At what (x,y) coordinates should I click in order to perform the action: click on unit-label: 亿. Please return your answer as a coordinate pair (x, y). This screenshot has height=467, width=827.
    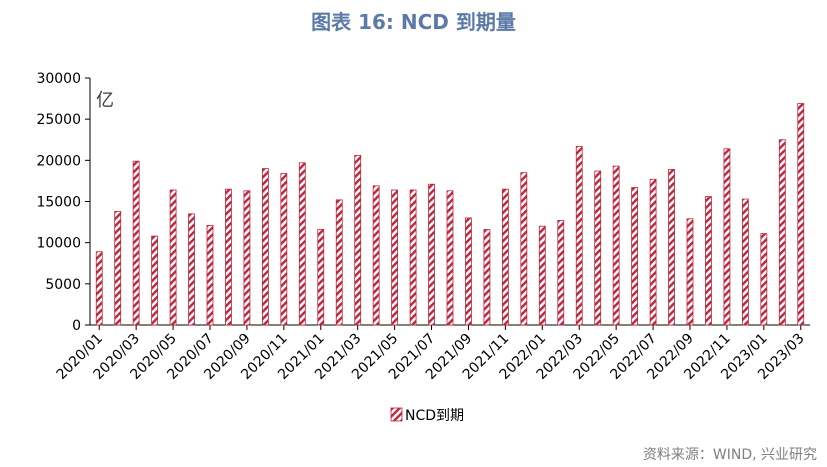
    Looking at the image, I should click on (105, 100).